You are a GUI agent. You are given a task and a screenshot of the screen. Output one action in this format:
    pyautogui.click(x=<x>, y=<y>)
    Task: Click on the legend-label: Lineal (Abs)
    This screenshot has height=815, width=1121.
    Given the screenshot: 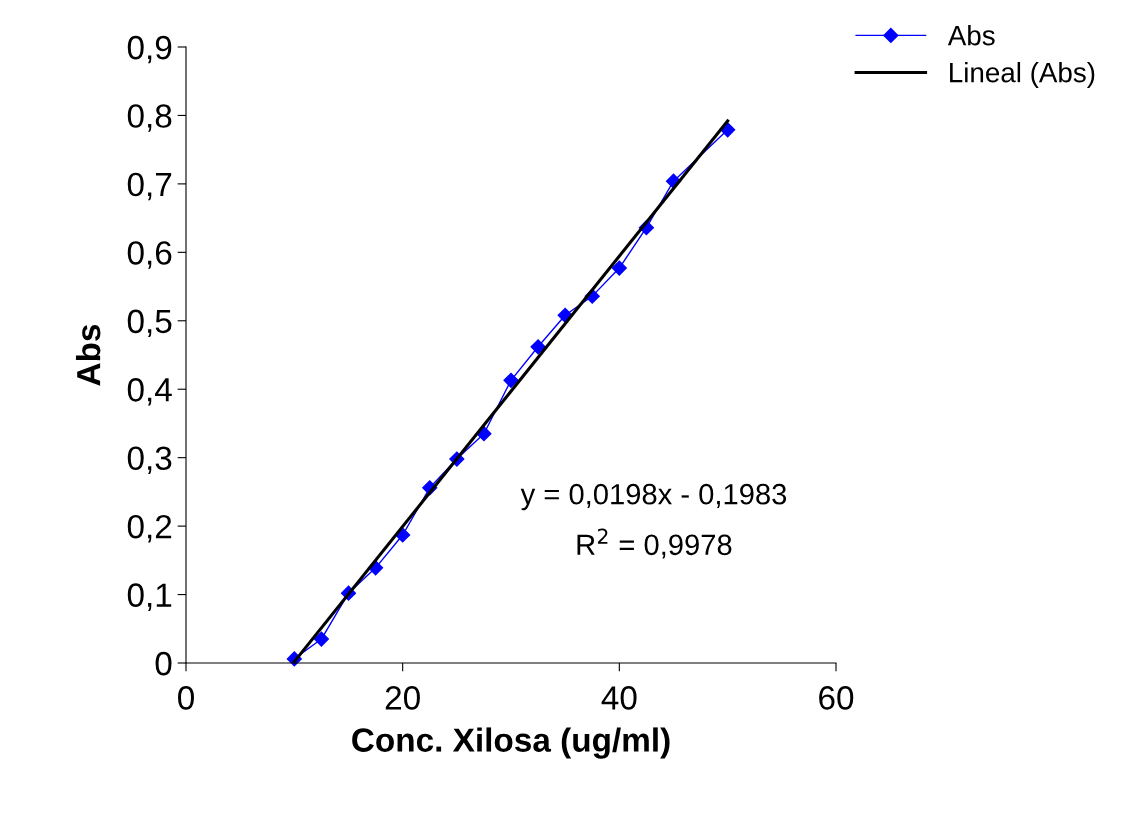 What is the action you would take?
    pyautogui.click(x=1022, y=75)
    